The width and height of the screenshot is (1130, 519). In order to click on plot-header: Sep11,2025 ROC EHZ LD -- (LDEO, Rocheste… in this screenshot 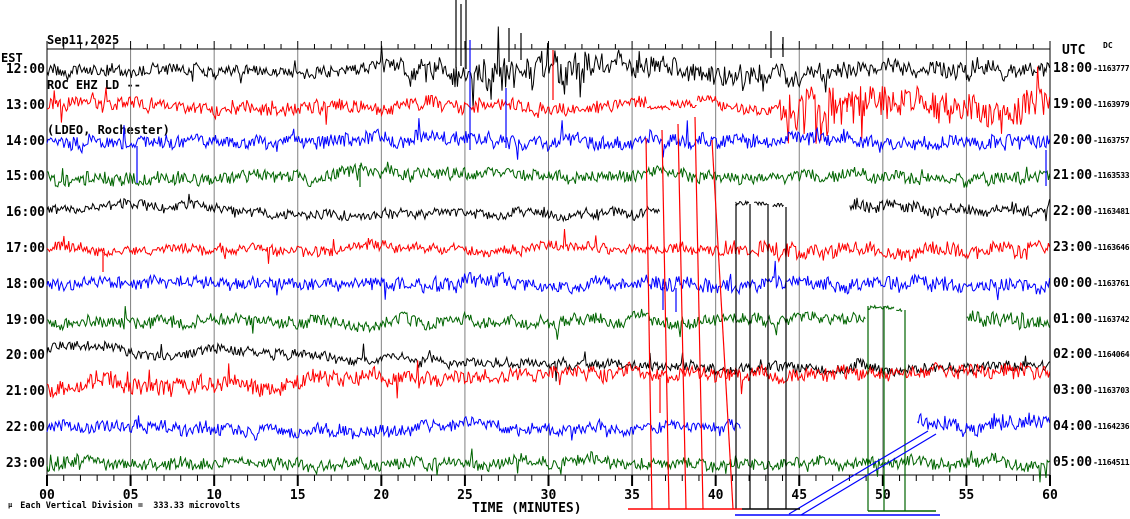, I will do `click(108, 85)`.